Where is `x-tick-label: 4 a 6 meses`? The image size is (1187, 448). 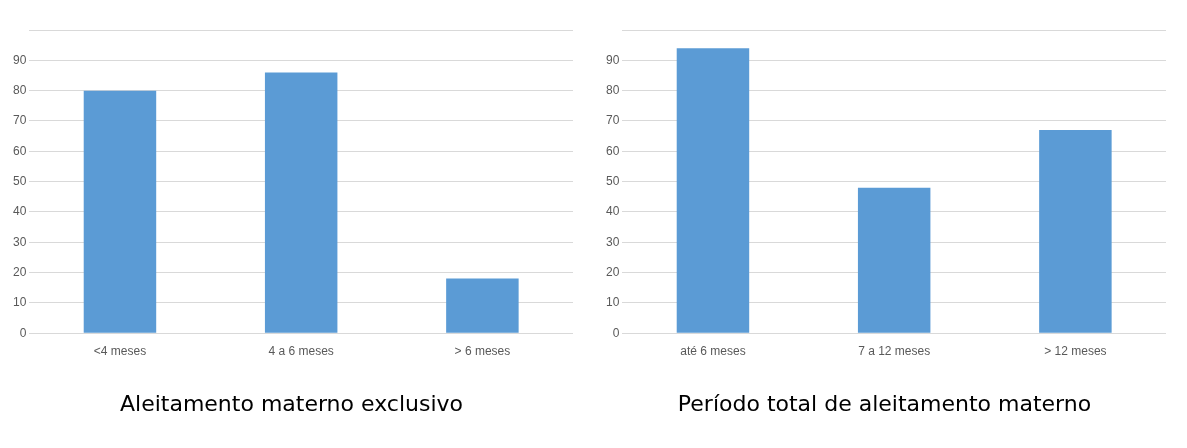
x-tick-label: 4 a 6 meses is located at coordinates (301, 350).